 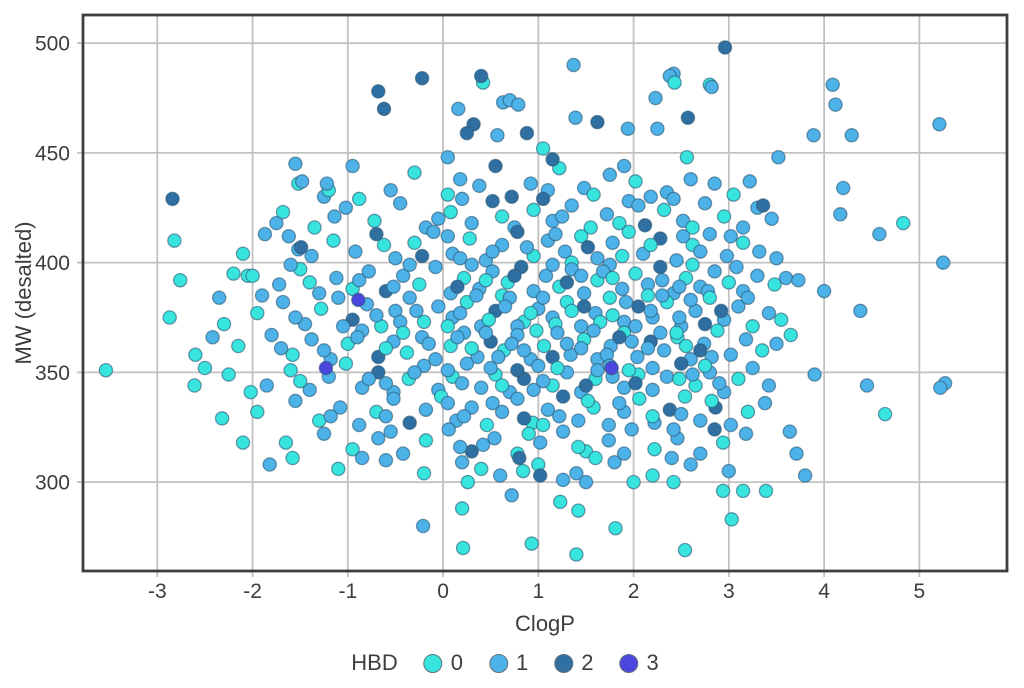 I want to click on x-tick-label: 2, so click(x=634, y=591).